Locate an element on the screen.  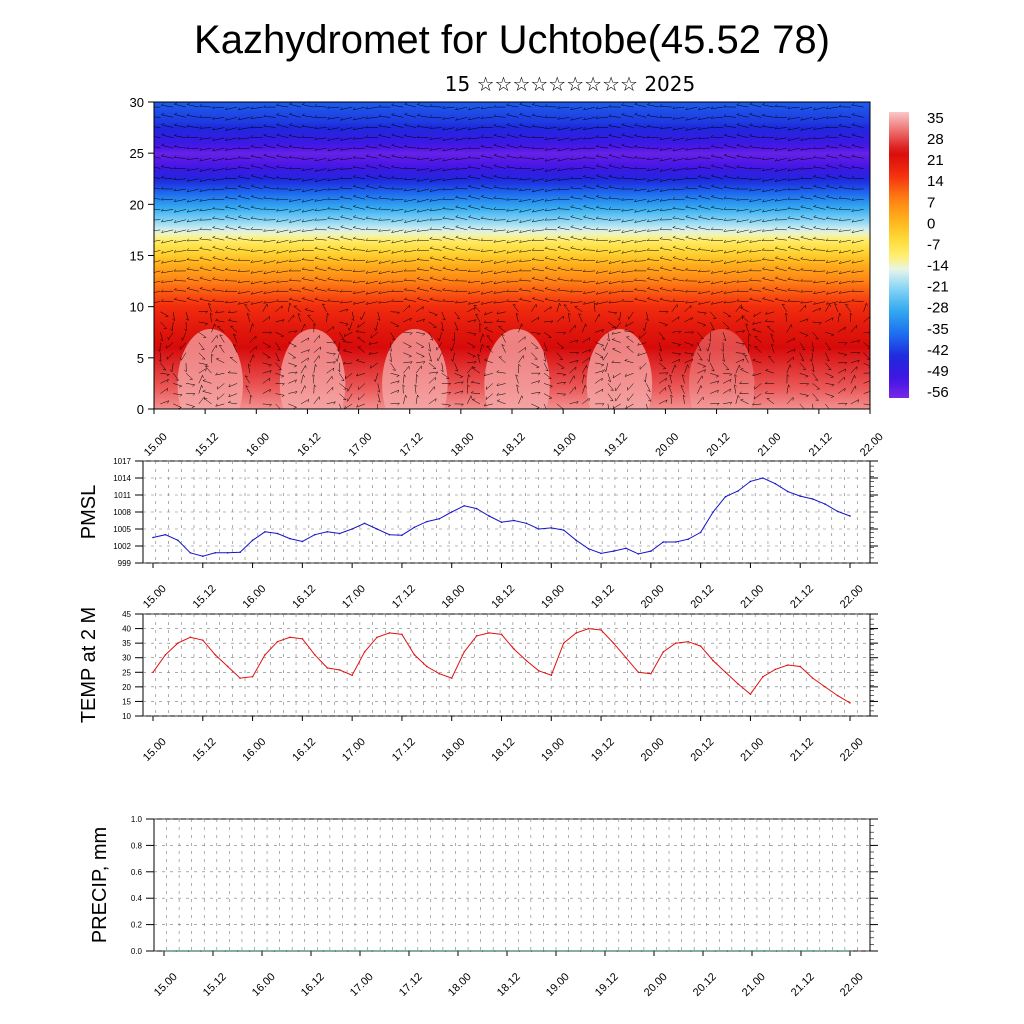
colorbar-label: 0 is located at coordinates (931, 223).